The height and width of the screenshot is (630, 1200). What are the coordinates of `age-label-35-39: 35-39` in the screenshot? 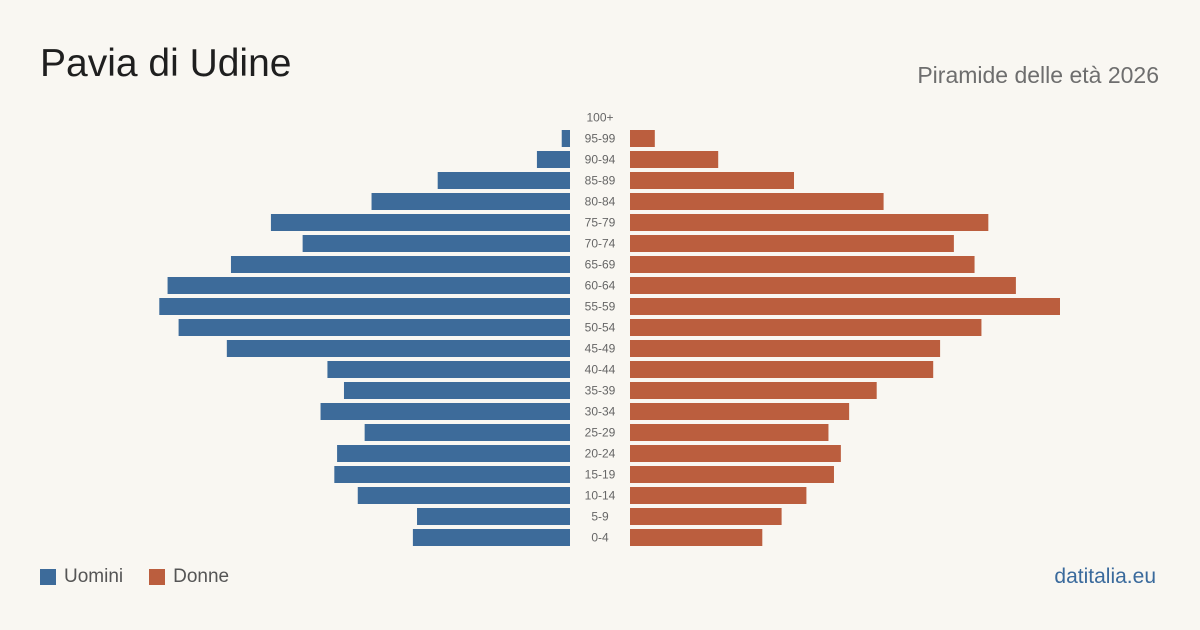 It's located at (600, 391).